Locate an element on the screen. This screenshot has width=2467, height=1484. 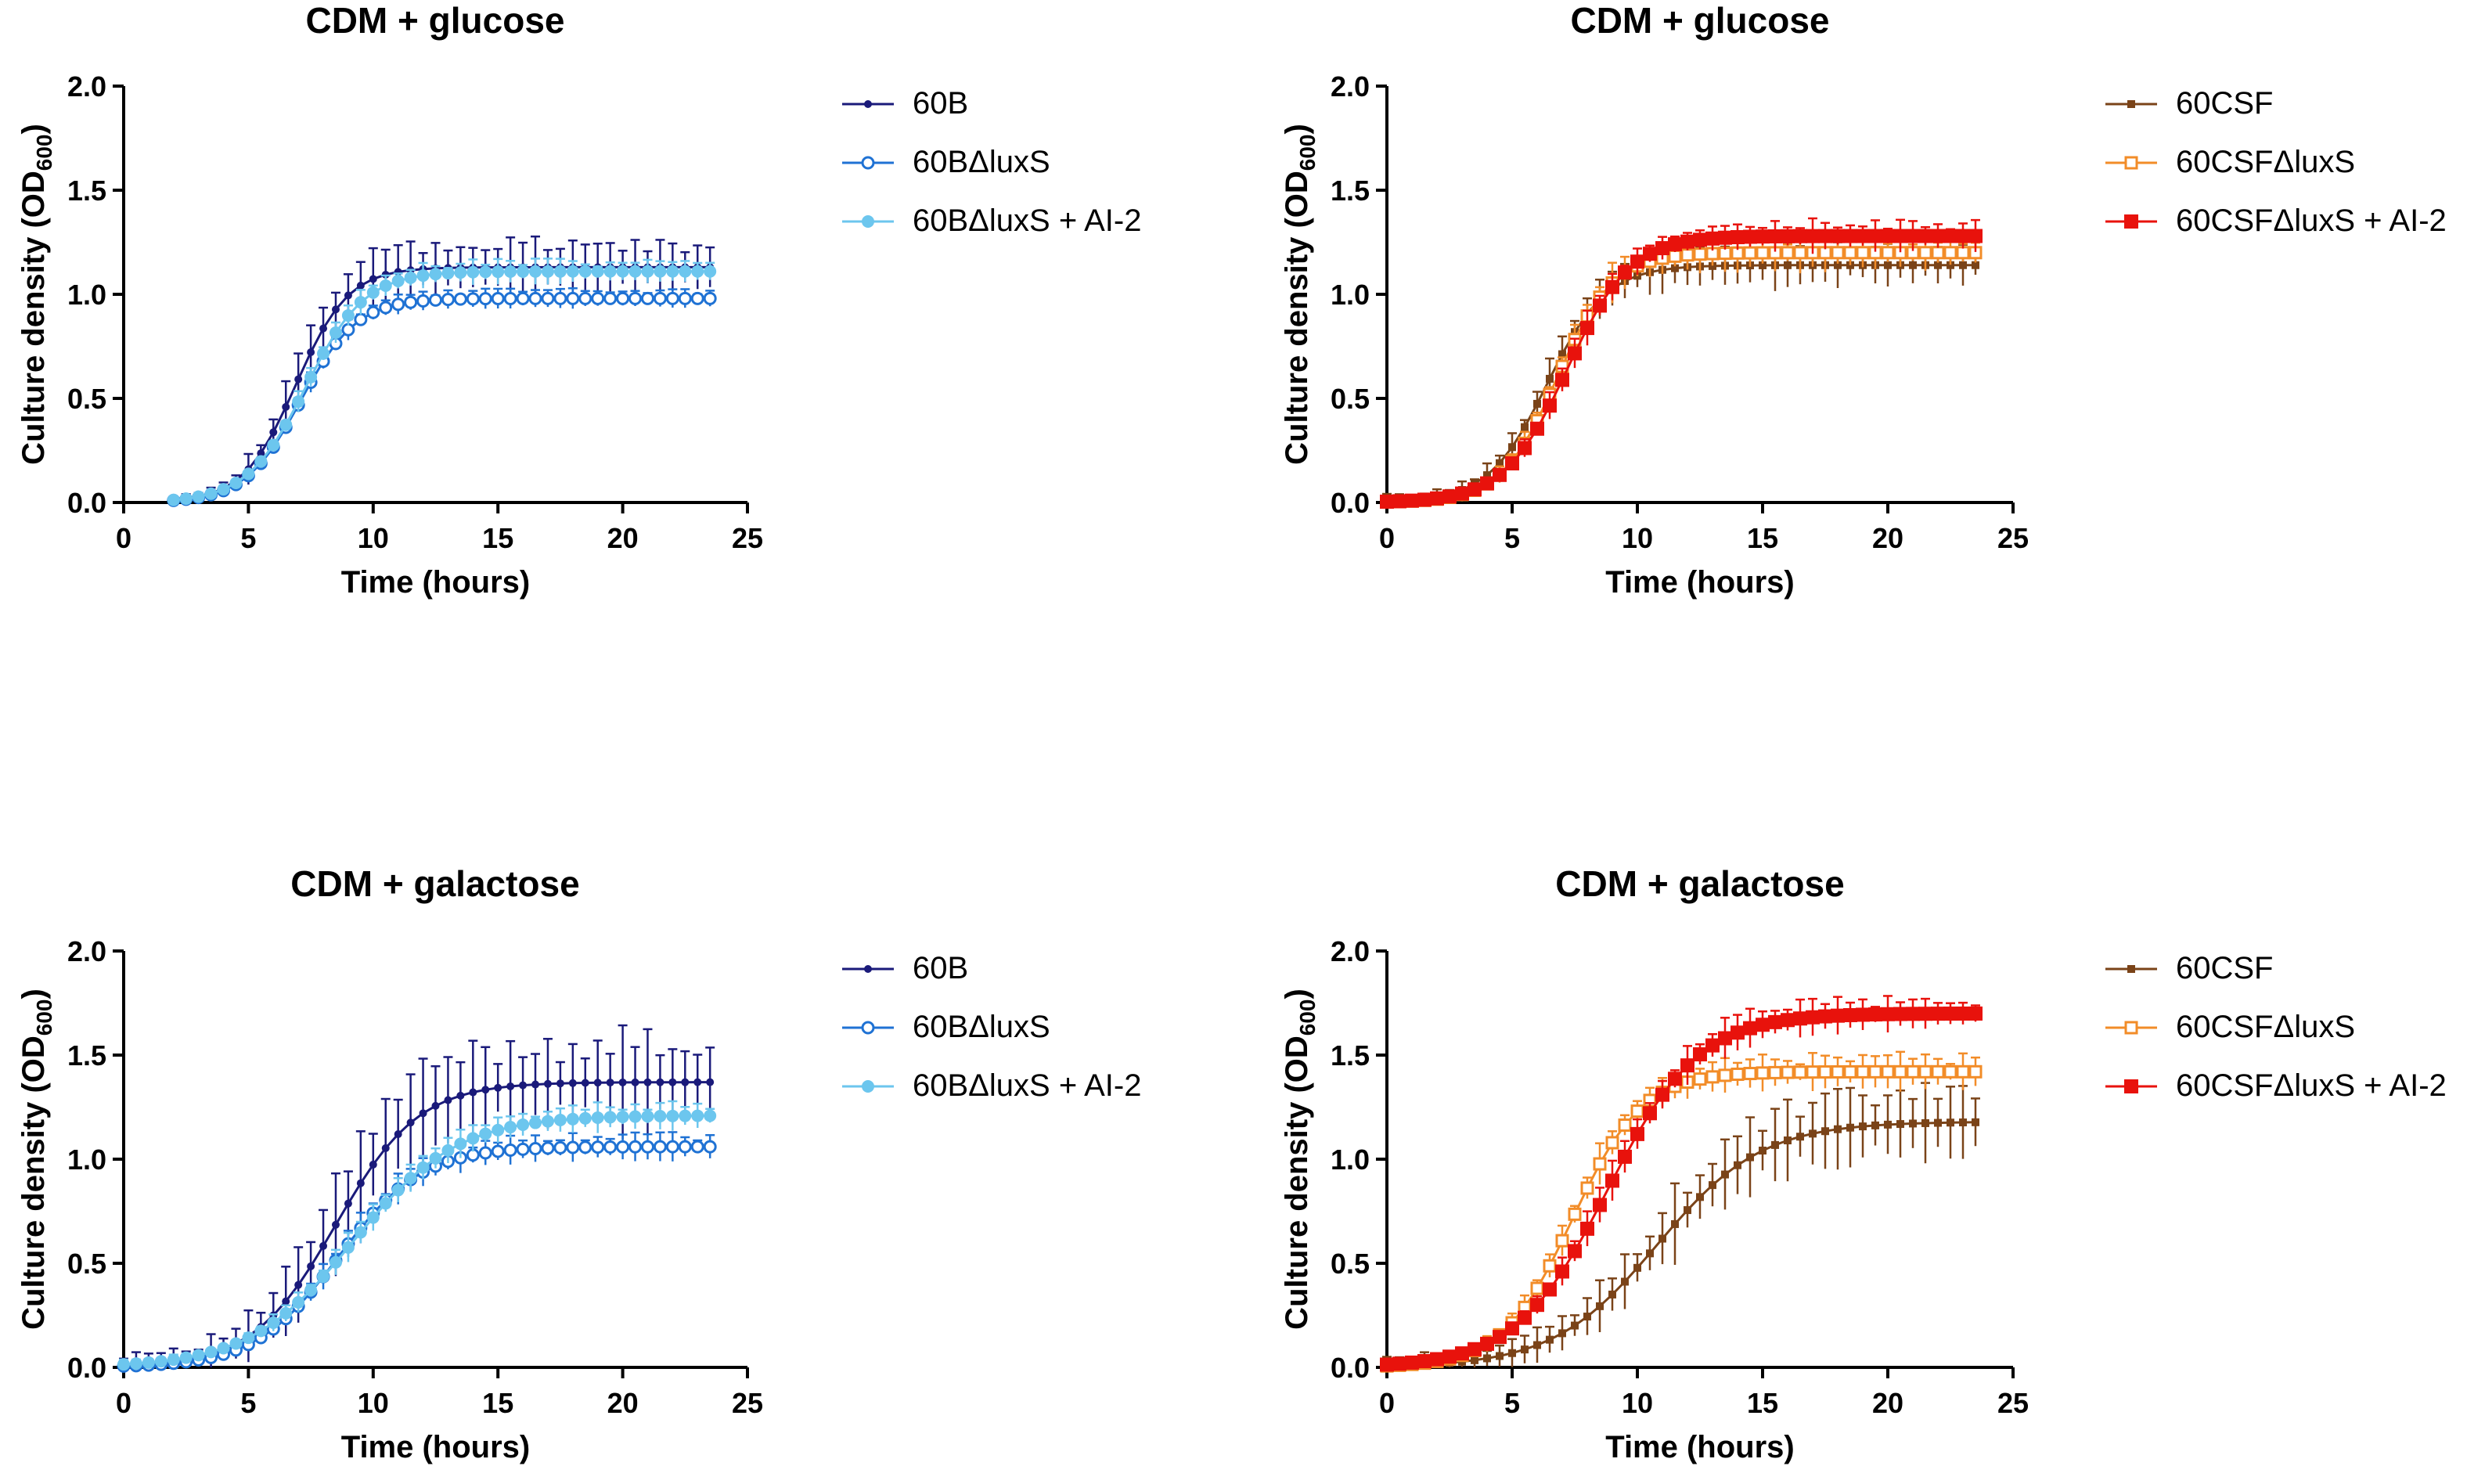
y-tick-label: 1.0 is located at coordinates (86, 1160).